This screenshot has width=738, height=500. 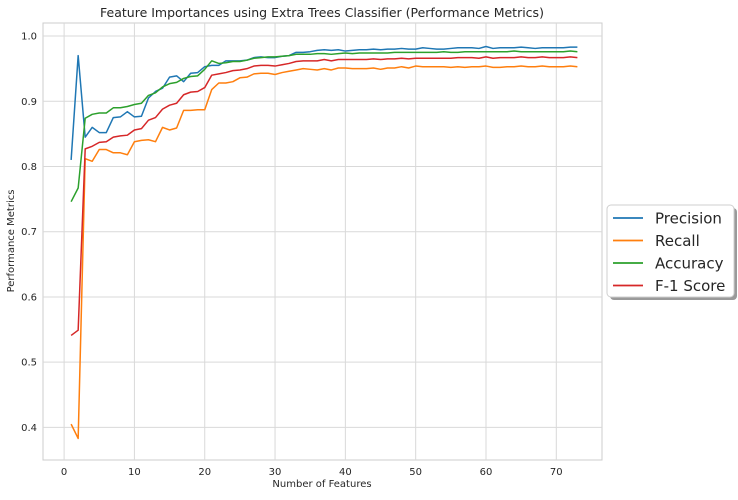 What do you see at coordinates (204, 472) in the screenshot?
I see `x-tick-label: 20` at bounding box center [204, 472].